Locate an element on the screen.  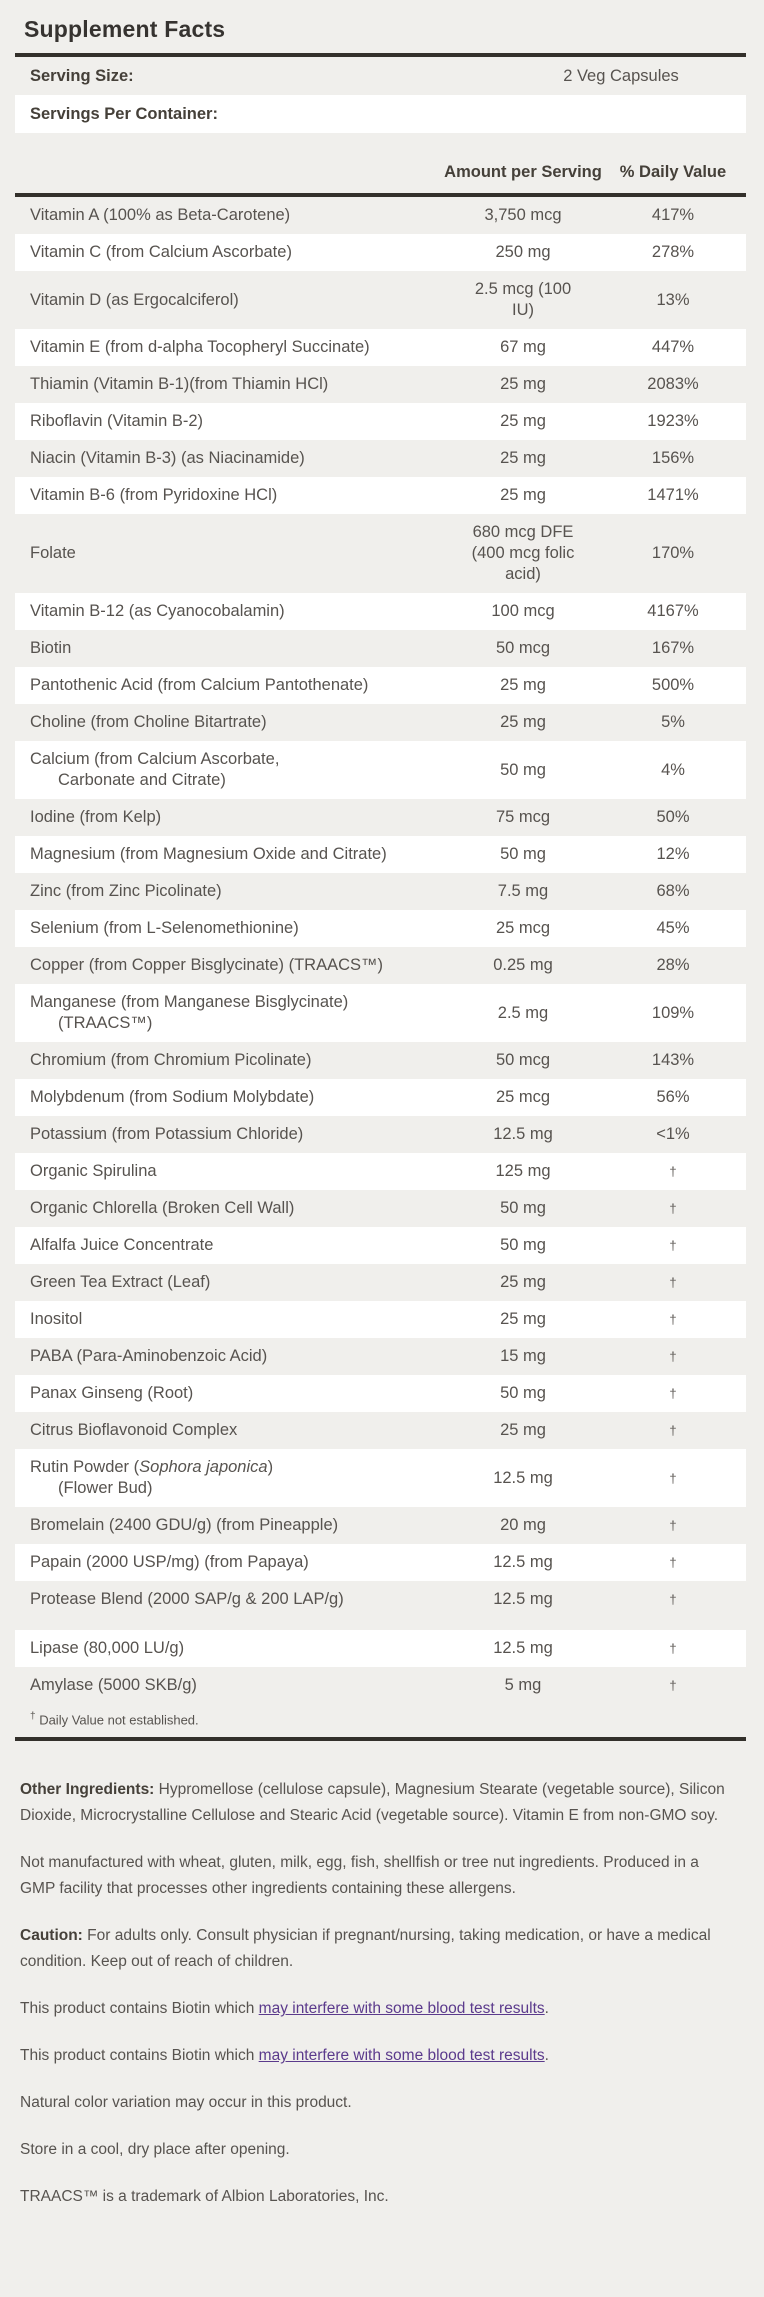
page-title: Supplement Facts is located at coordinates (125, 29).